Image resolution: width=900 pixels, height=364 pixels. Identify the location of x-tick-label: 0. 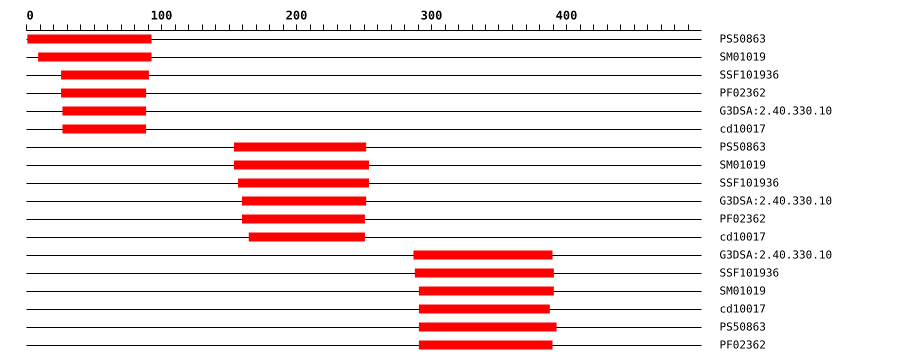
(30, 15).